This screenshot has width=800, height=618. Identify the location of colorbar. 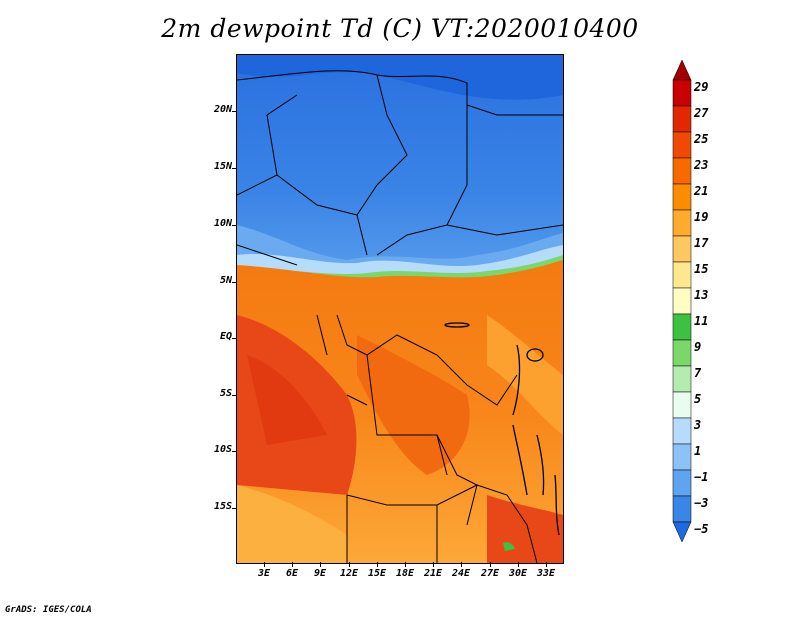
(682, 301).